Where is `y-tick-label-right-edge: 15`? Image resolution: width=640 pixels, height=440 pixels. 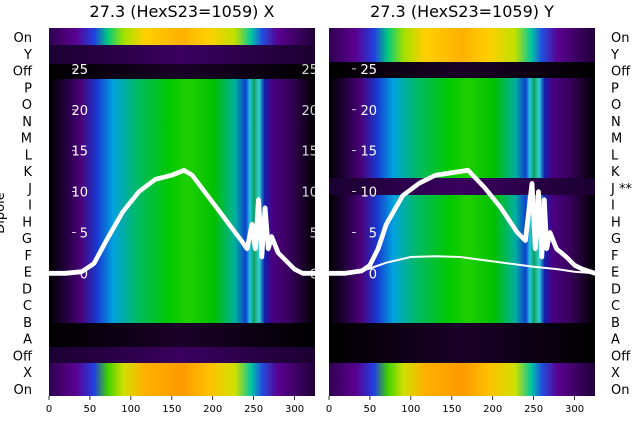 y-tick-label-right-edge: 15 is located at coordinates (309, 152).